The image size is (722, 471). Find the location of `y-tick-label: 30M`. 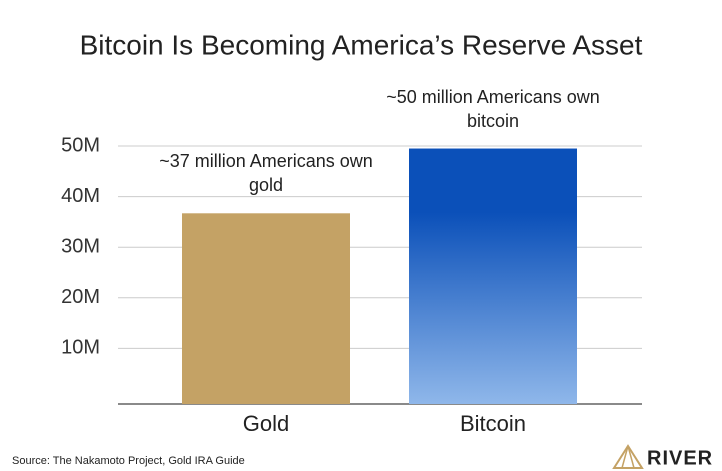

y-tick-label: 30M is located at coordinates (80, 246).